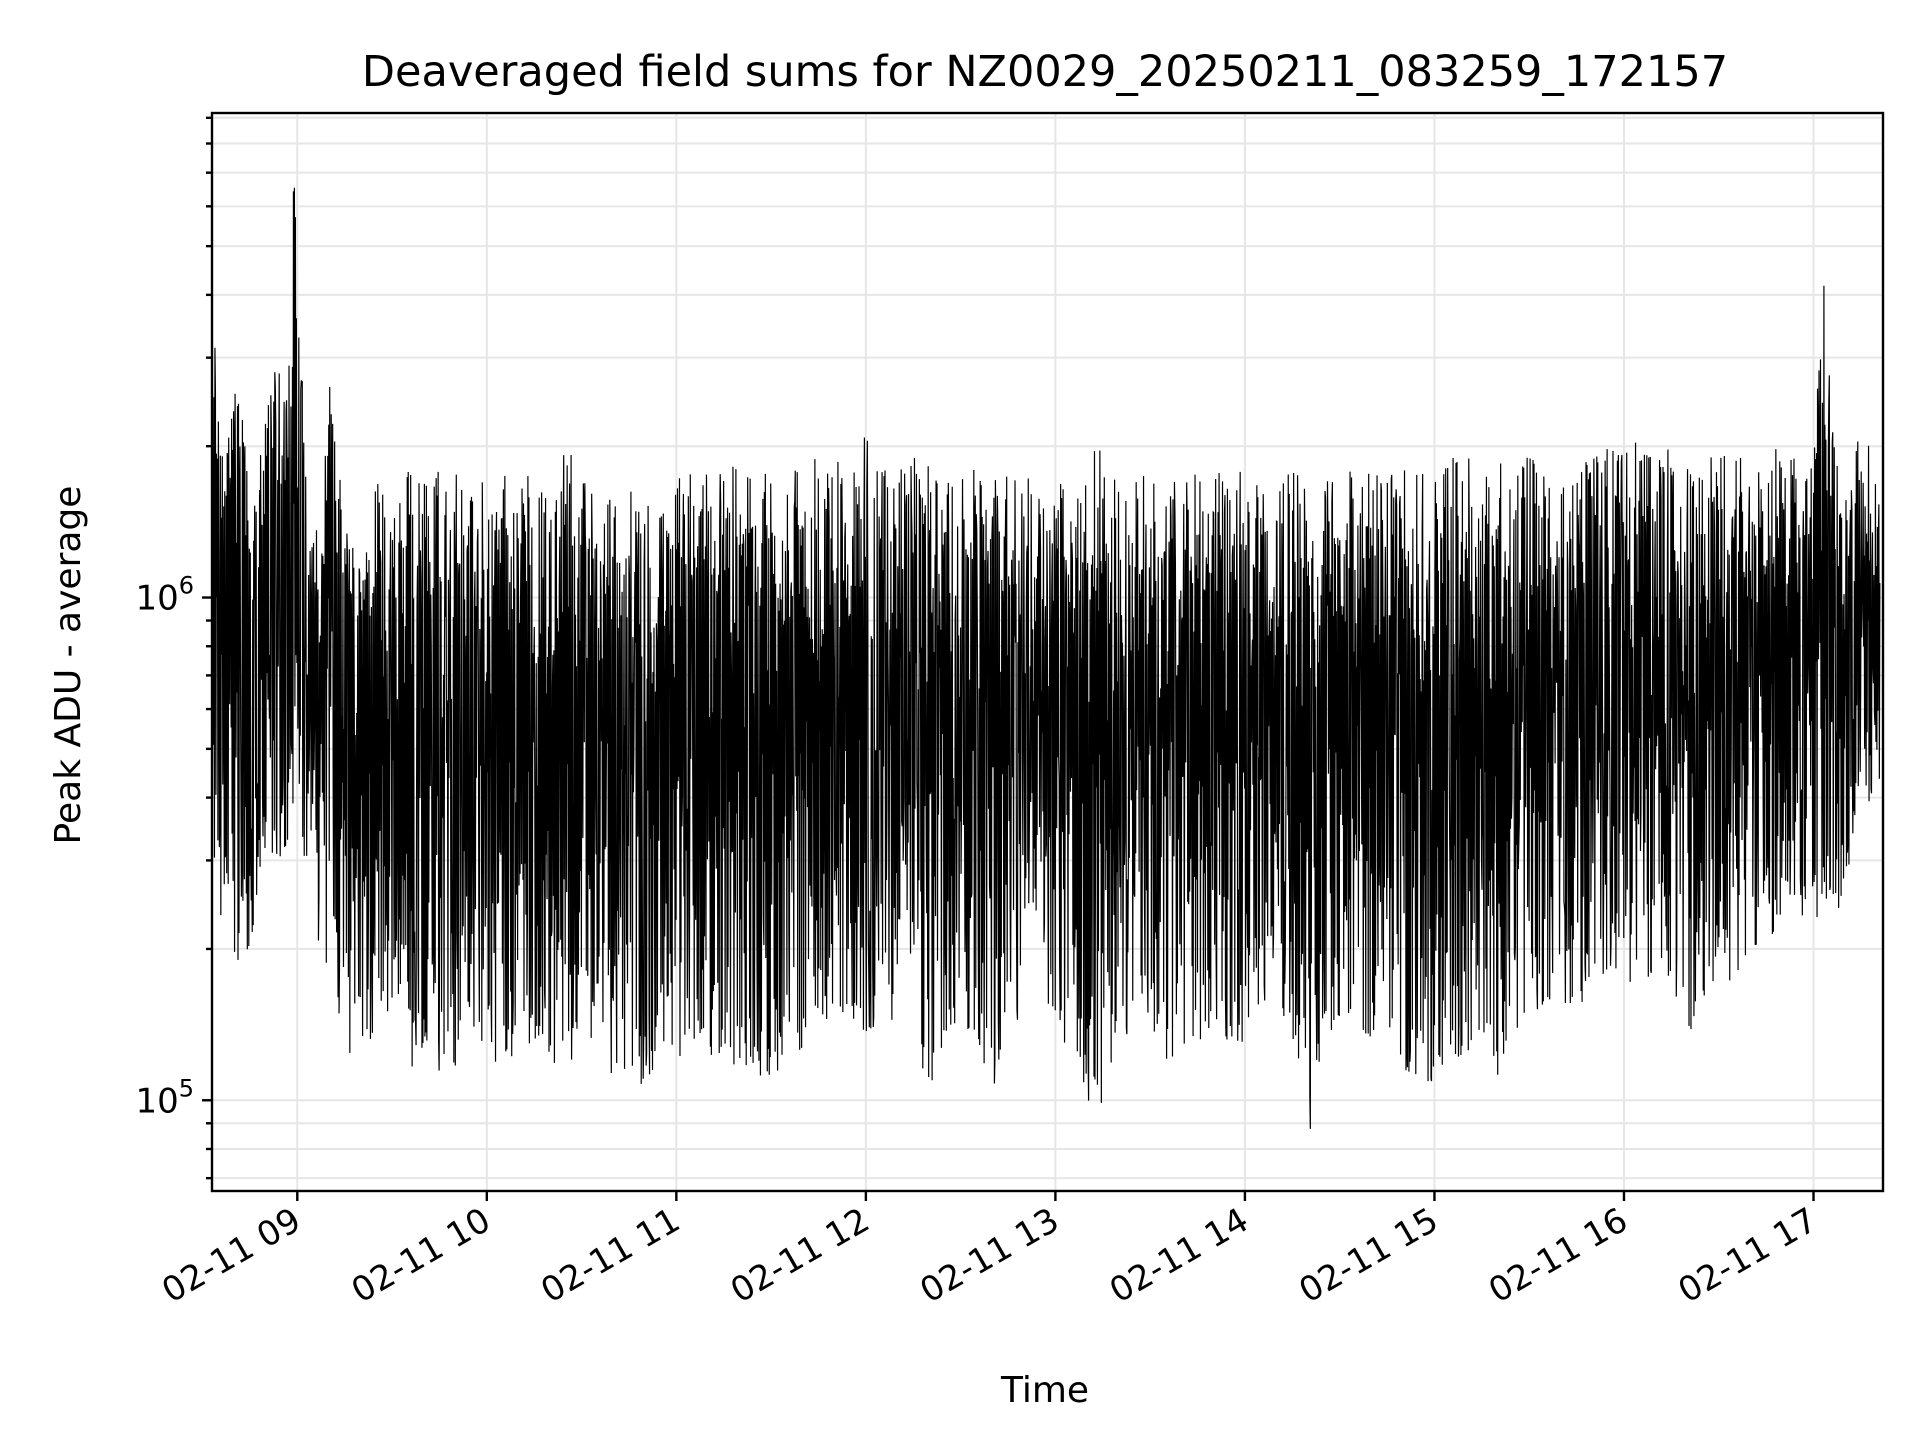  I want to click on x-axis-label: Time, so click(1044, 1390).